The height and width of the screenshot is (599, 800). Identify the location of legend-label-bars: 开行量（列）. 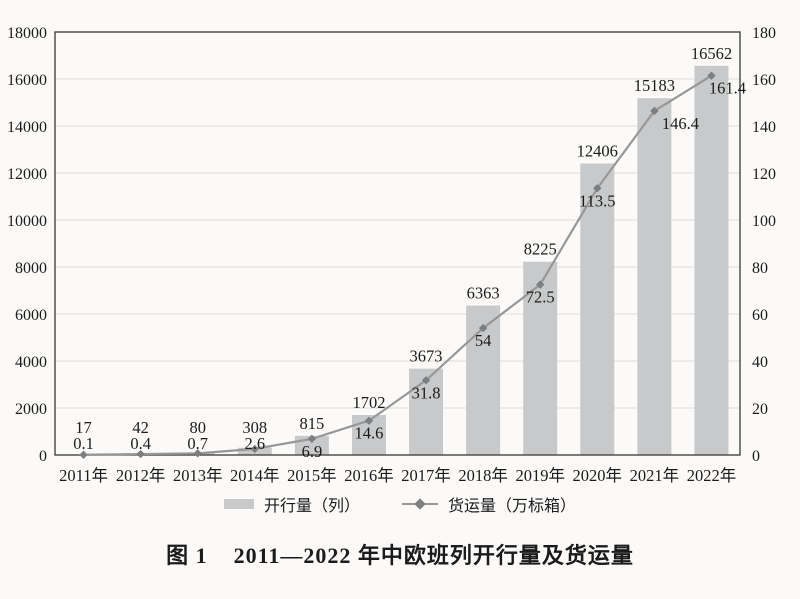
(311, 506).